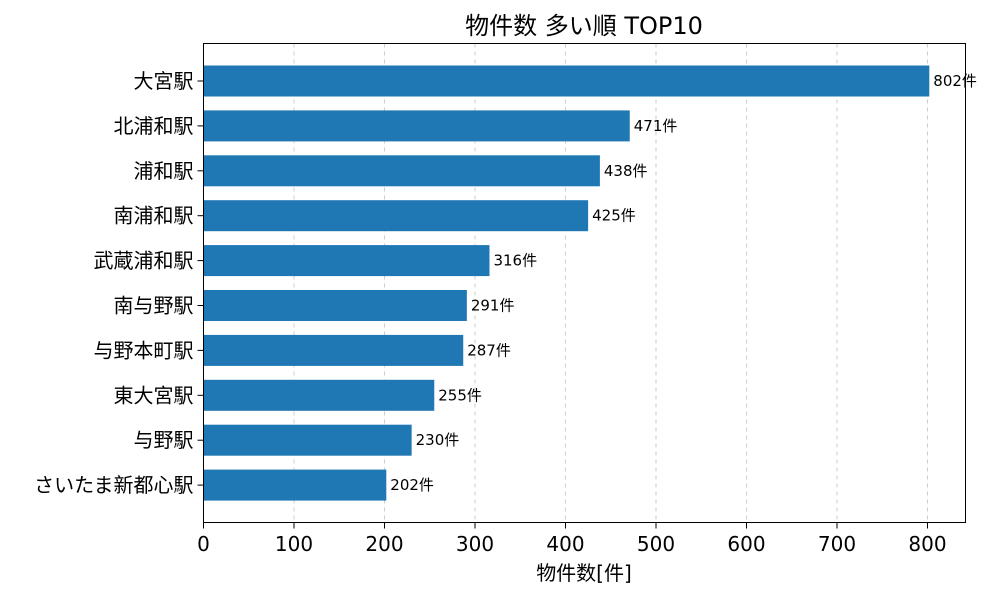  Describe the element at coordinates (656, 544) in the screenshot. I see `x-tick-label: 500` at that location.